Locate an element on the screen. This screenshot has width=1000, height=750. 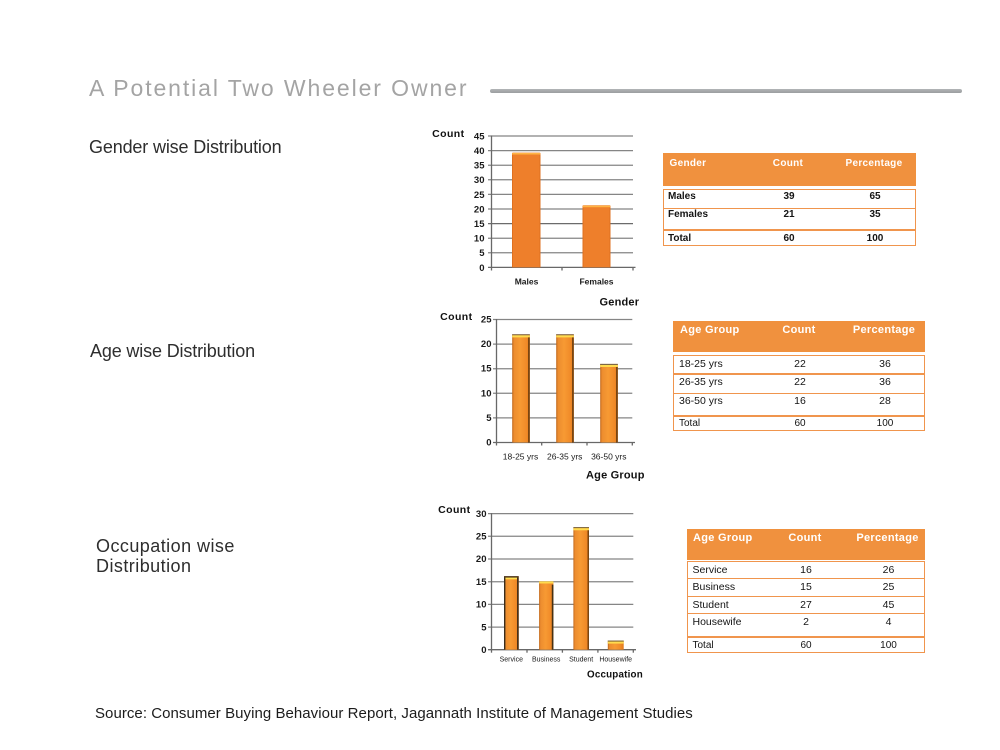
svg-text: Business is located at coordinates (546, 660).